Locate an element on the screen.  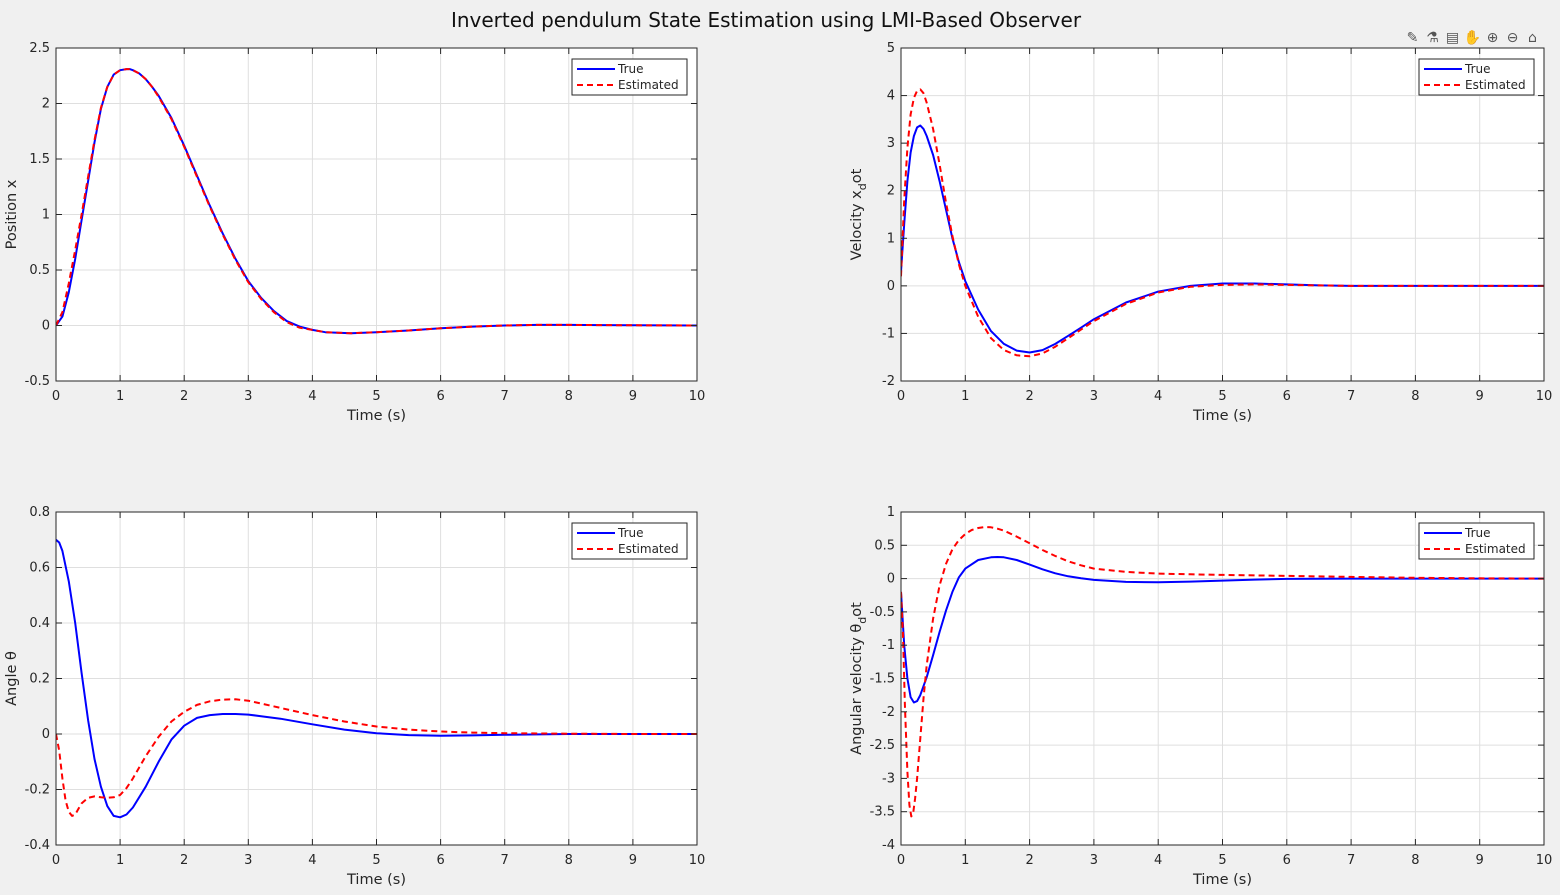
y-tick-label: 0.2 is located at coordinates (39, 679).